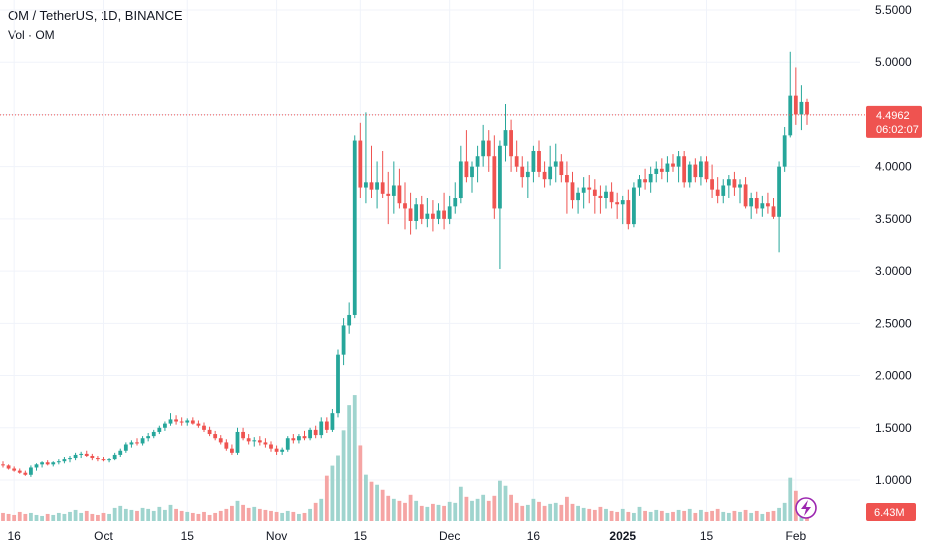 This screenshot has height=550, width=932. I want to click on x-tick-label: 2025, so click(622, 536).